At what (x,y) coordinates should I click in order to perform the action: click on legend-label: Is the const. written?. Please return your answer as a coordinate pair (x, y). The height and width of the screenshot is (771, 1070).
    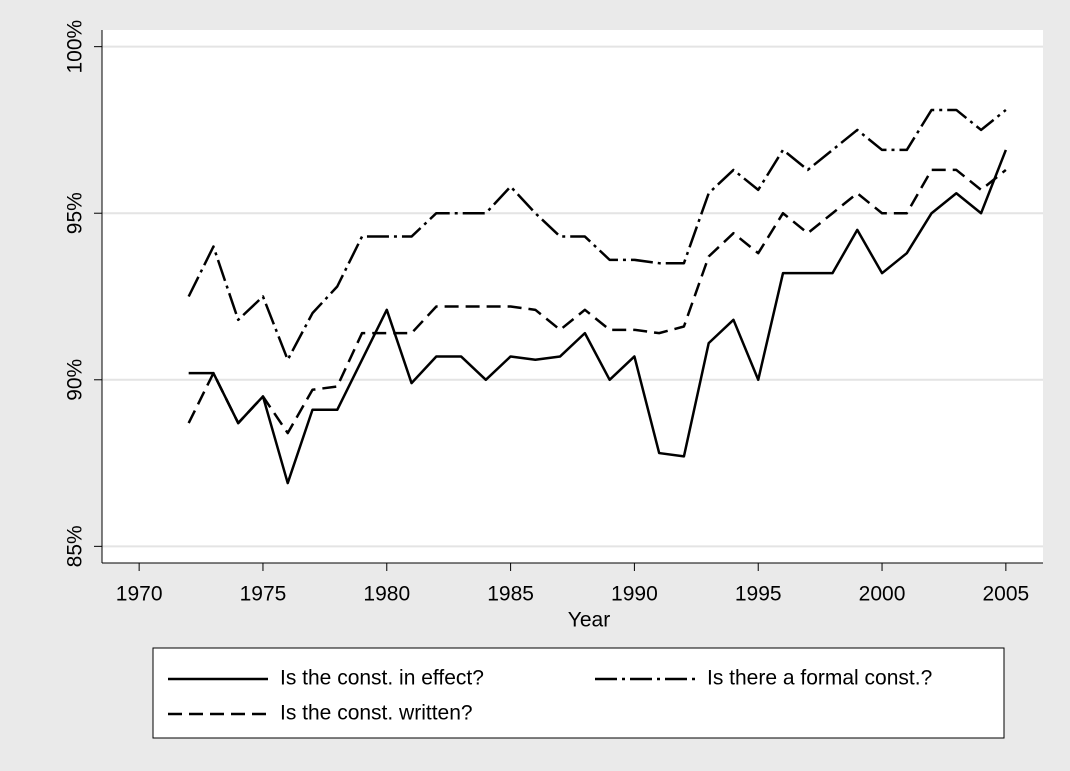
    Looking at the image, I should click on (376, 713).